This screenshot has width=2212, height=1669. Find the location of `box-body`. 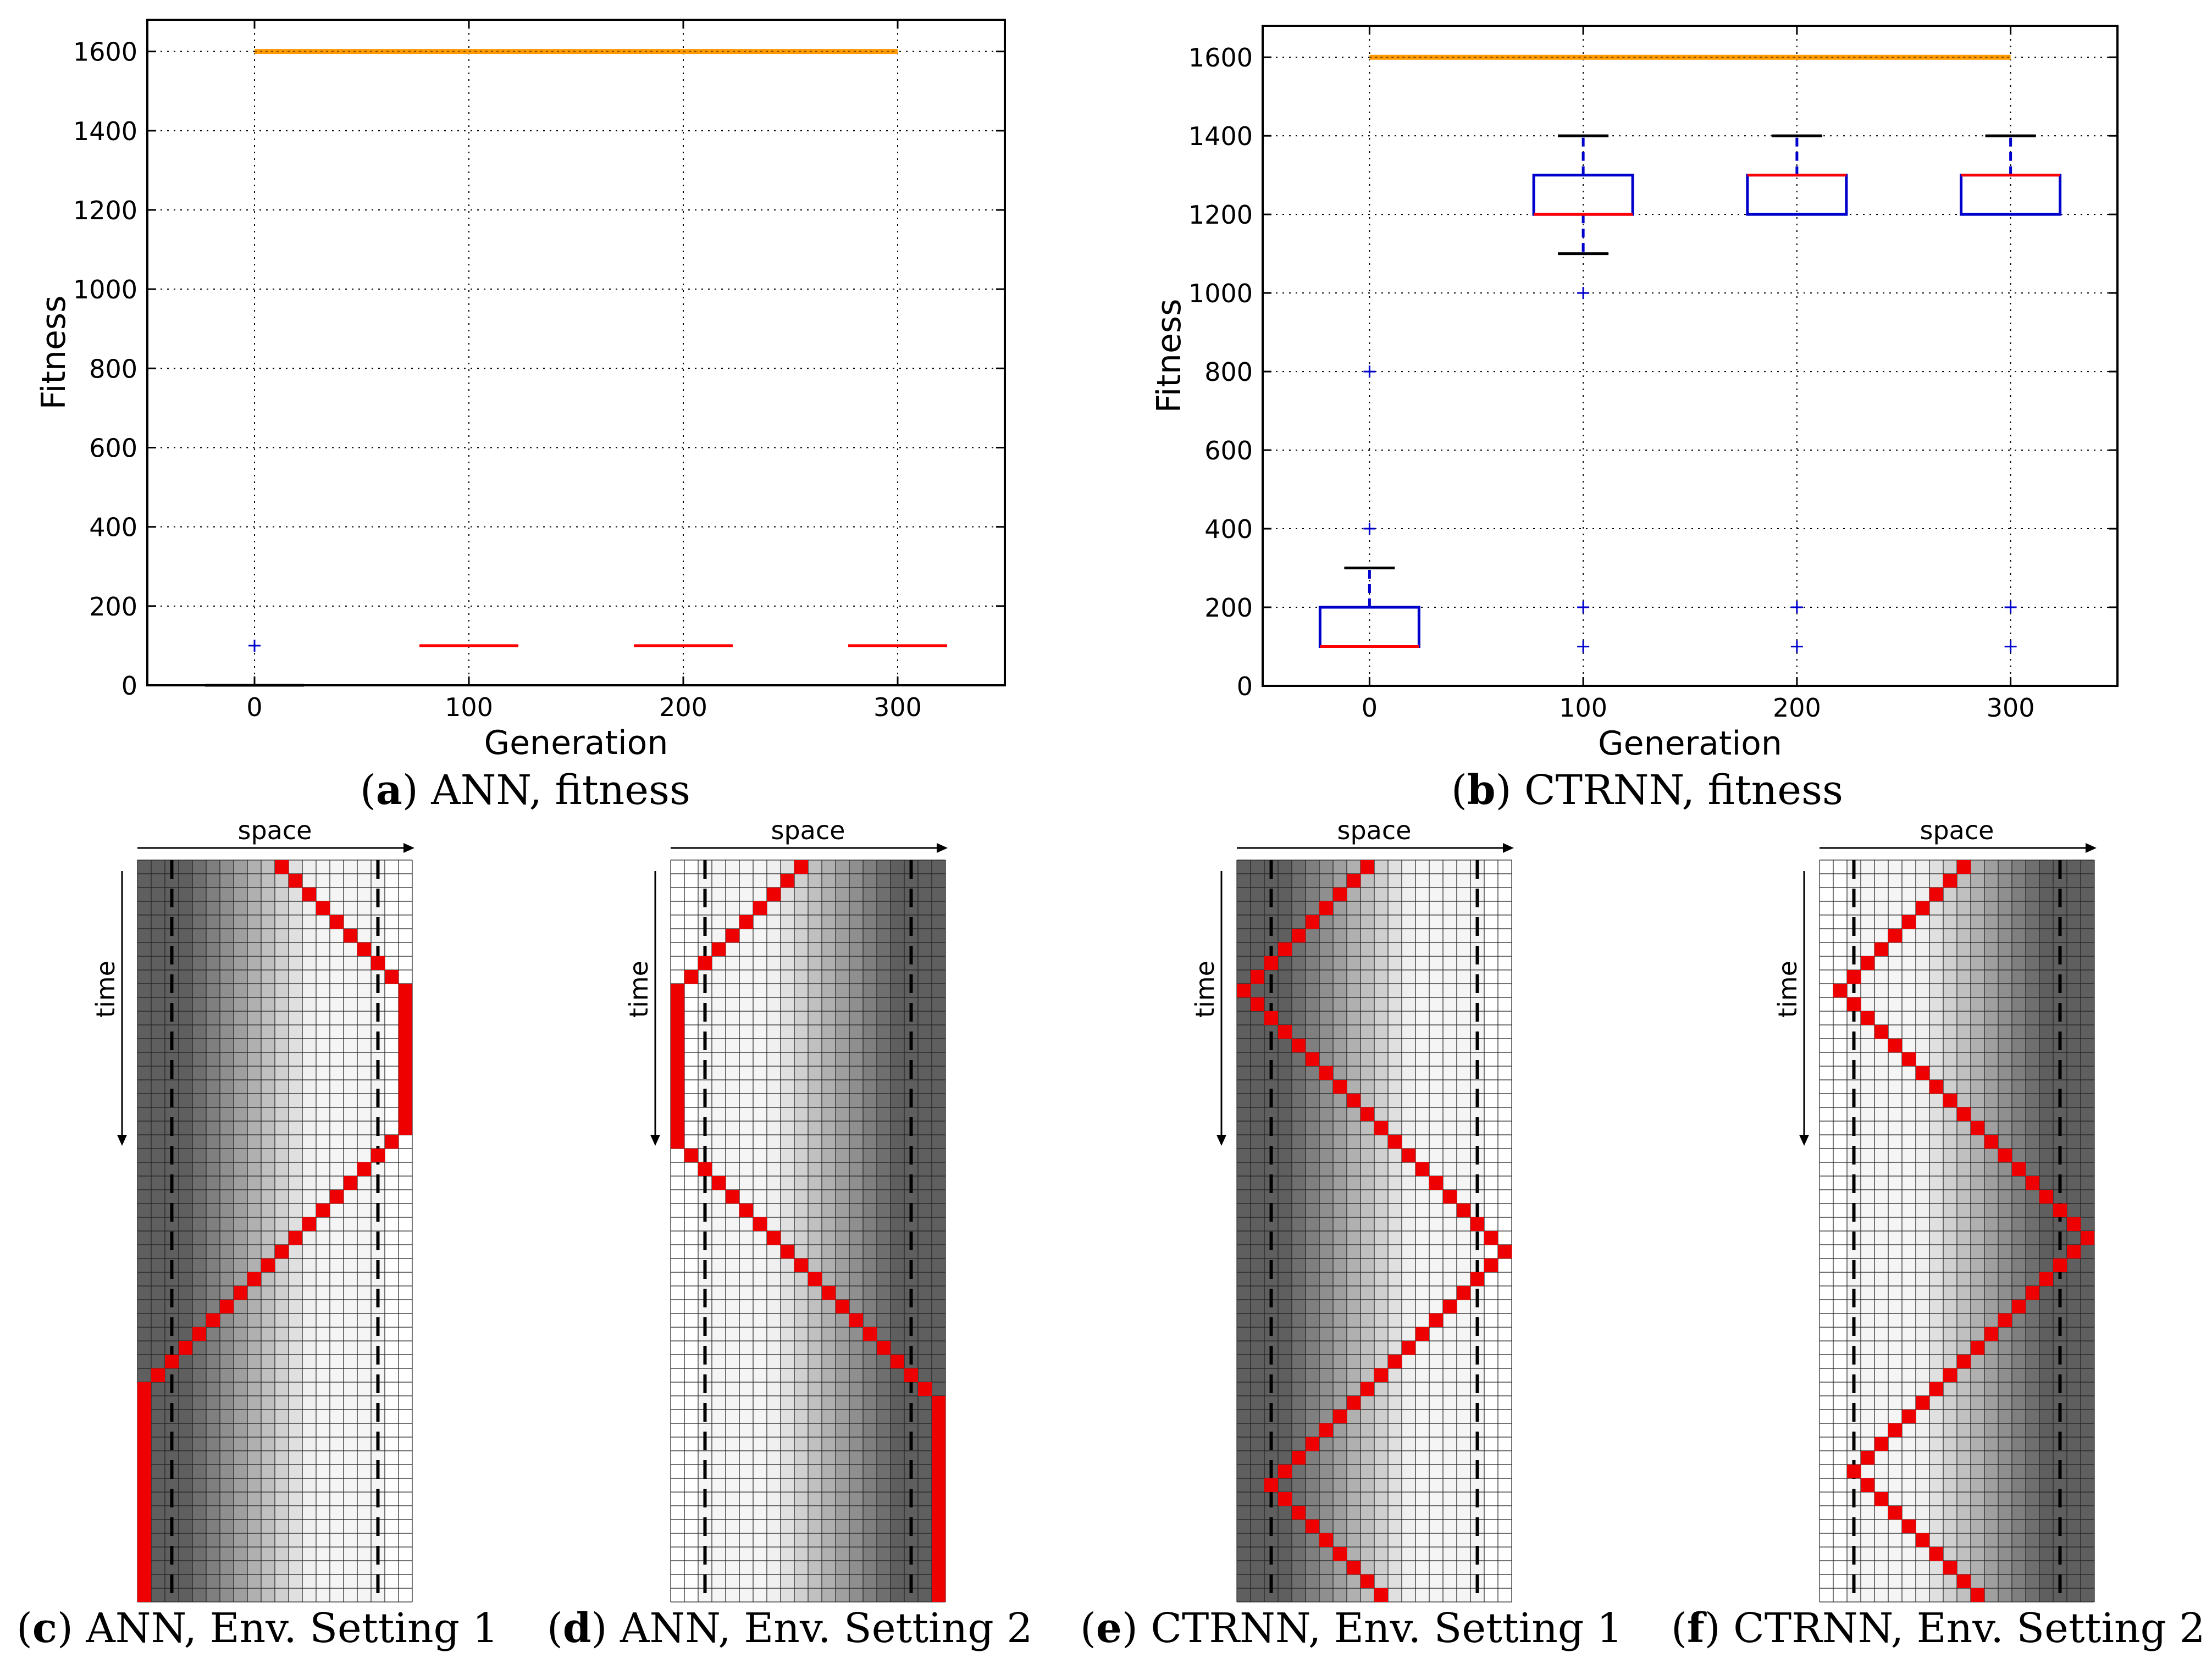

box-body is located at coordinates (1797, 195).